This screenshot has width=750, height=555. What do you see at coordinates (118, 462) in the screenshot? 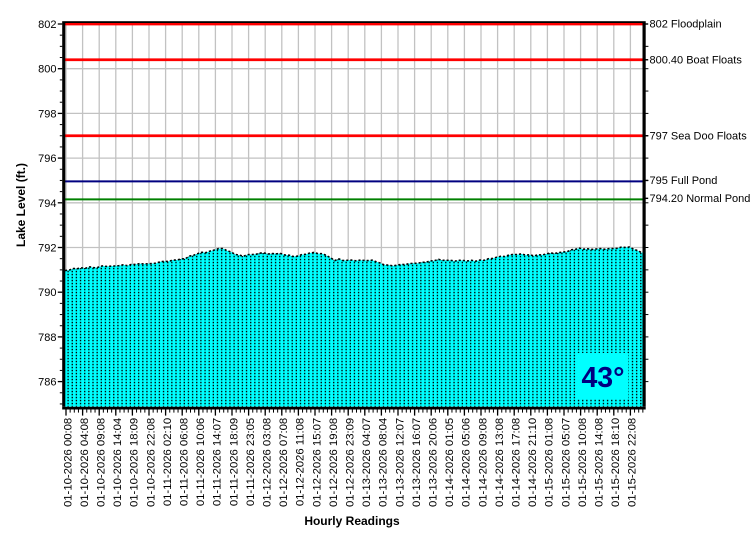
I see `svg-text: 01-10-2026 14:04` at bounding box center [118, 462].